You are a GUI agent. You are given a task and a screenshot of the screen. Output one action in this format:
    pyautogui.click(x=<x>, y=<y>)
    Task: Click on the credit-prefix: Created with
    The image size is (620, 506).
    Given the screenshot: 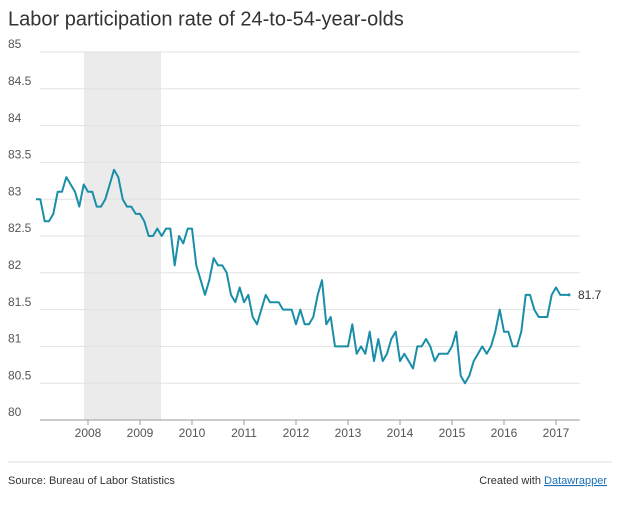 What is the action you would take?
    pyautogui.click(x=510, y=481)
    